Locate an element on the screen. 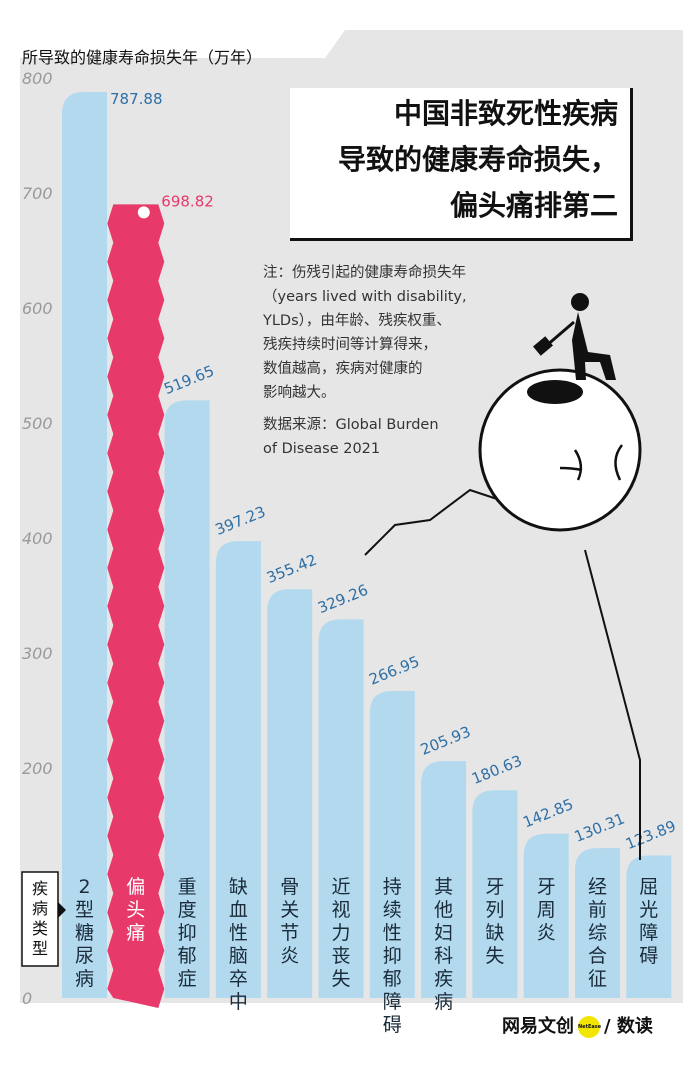  category-label: 脑 is located at coordinates (238, 956).